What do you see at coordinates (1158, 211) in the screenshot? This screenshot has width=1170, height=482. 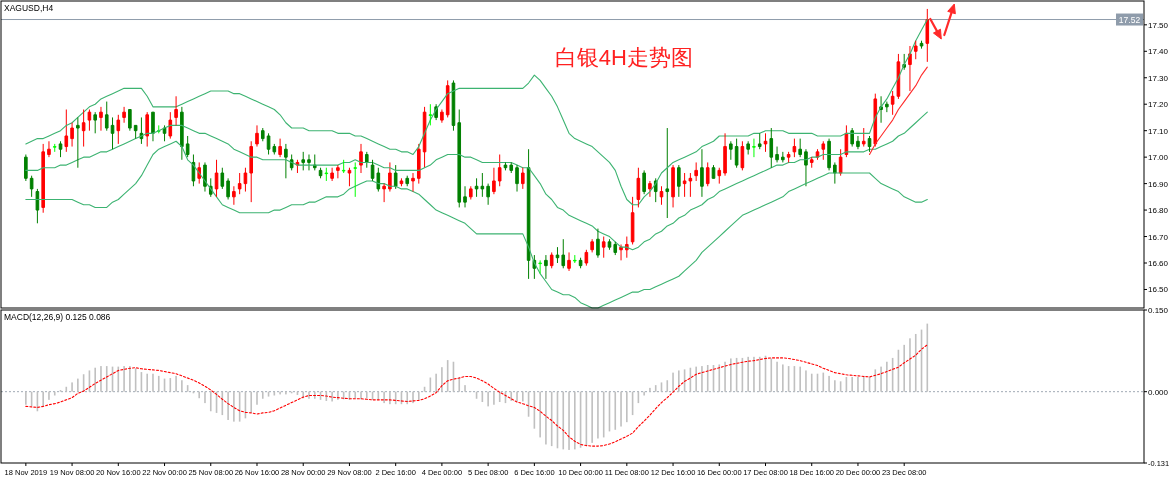 I see `y-tick-label: 16.80` at bounding box center [1158, 211].